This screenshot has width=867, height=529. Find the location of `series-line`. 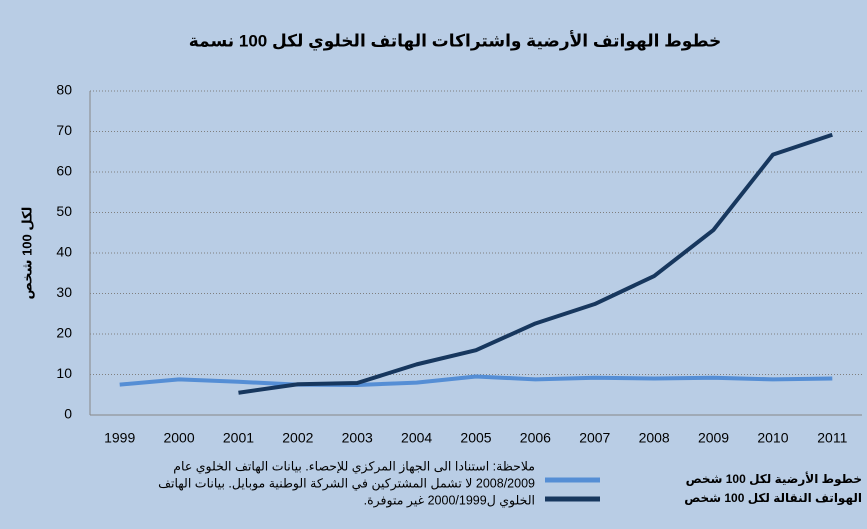

series-line is located at coordinates (476, 381).